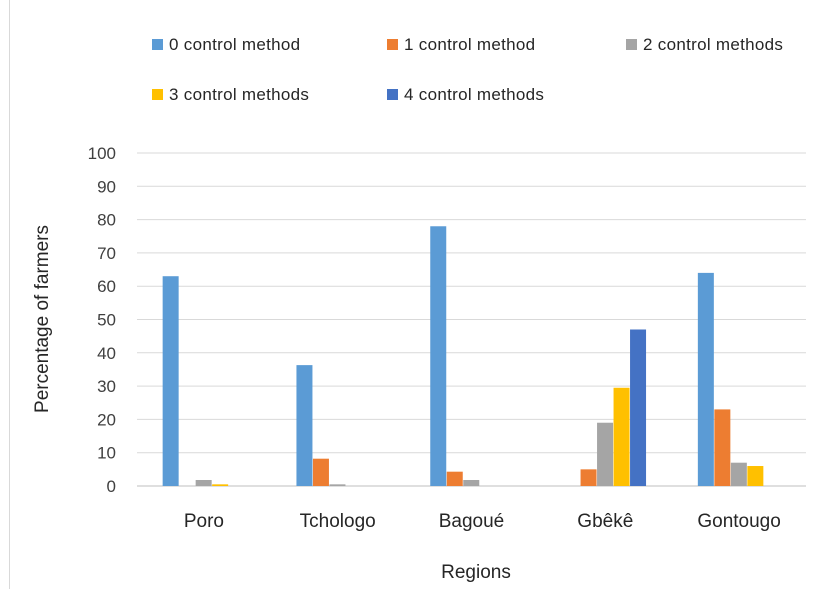 This screenshot has height=589, width=826. I want to click on x-category-label: Tchologo, so click(338, 521).